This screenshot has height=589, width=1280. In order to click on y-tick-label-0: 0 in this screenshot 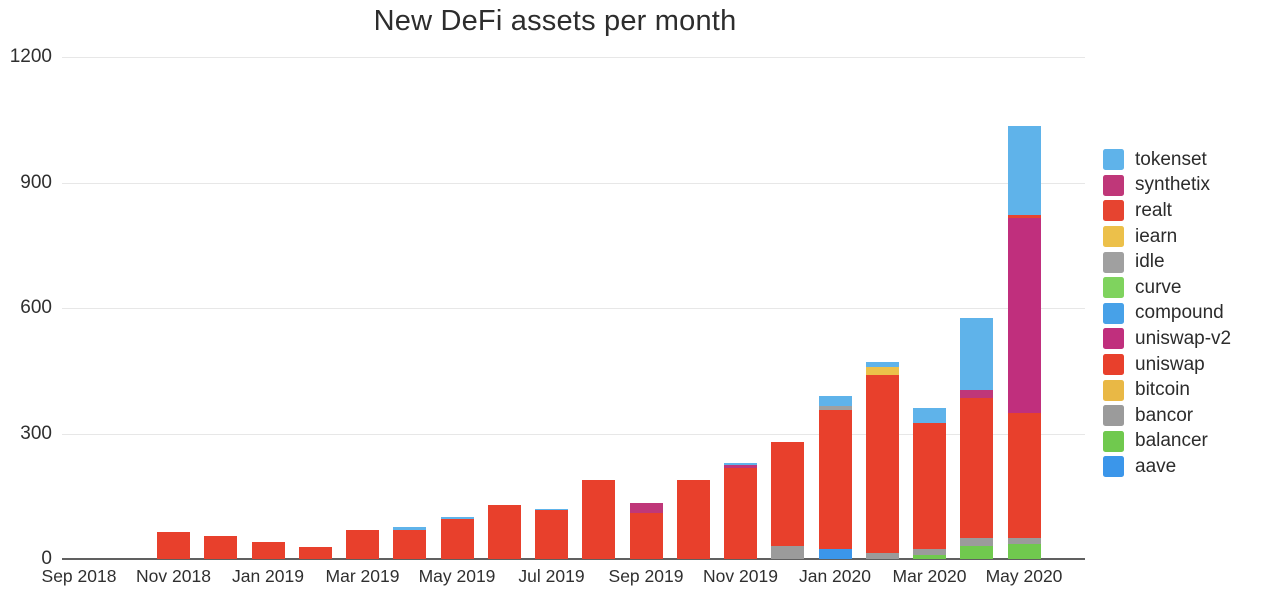, I will do `click(46, 558)`.